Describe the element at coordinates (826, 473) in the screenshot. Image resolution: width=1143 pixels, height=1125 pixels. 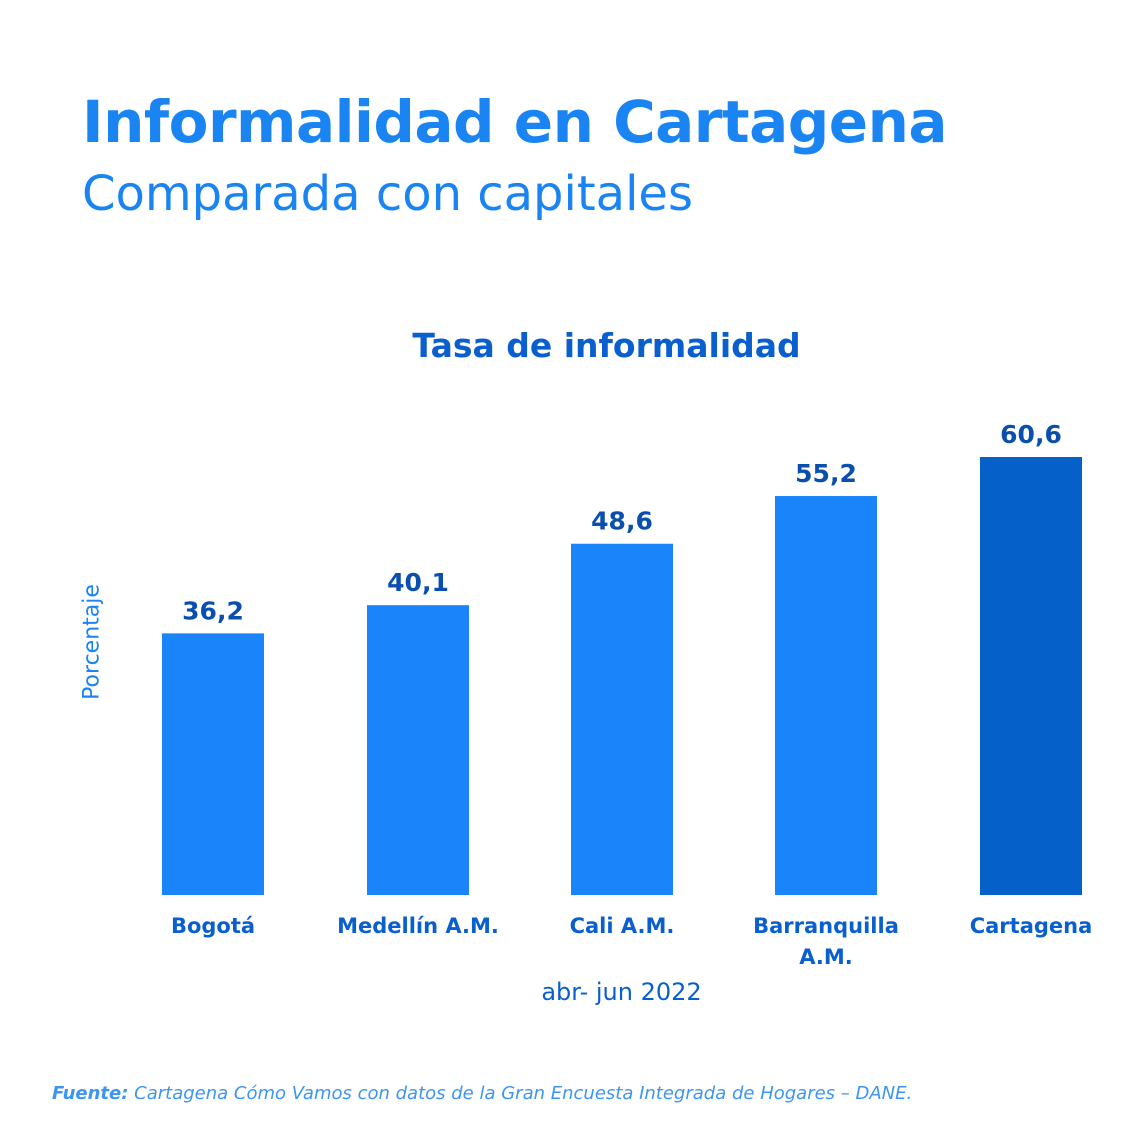
I see `value-label-3: 55,2` at that location.